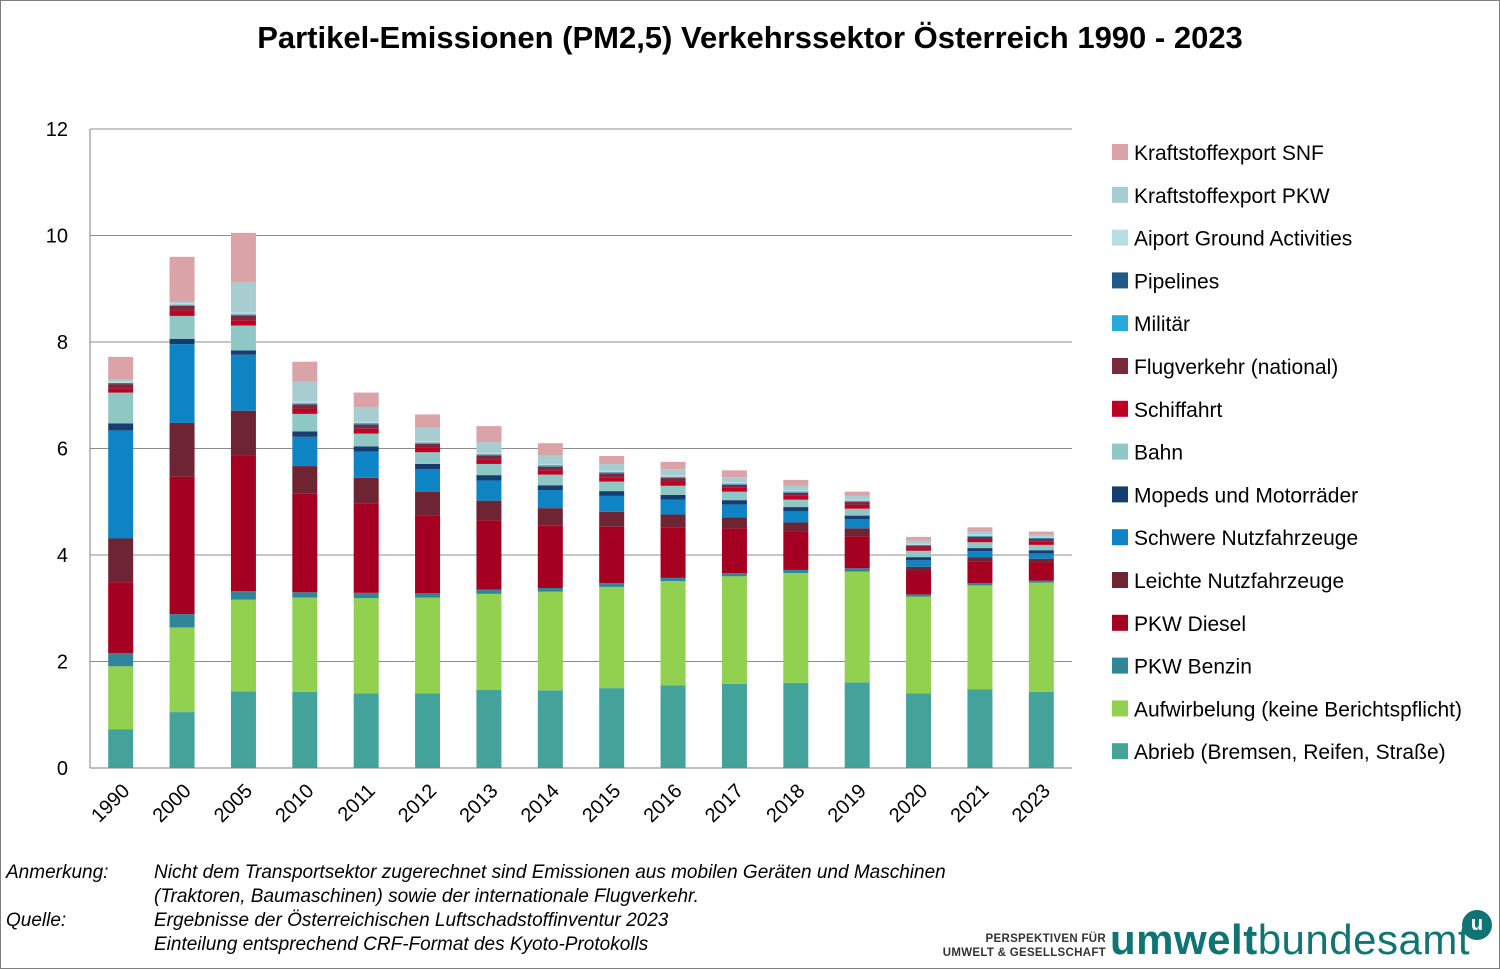 Image resolution: width=1500 pixels, height=969 pixels. What do you see at coordinates (1232, 196) in the screenshot?
I see `legend-label: Kraftstoffexport PKW` at bounding box center [1232, 196].